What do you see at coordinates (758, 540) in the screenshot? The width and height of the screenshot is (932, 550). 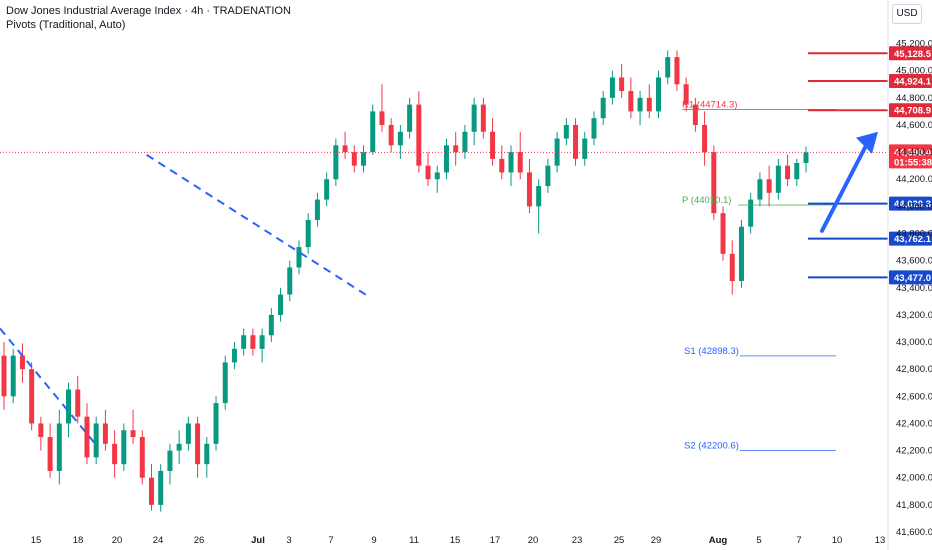 I see `time-tick-label: 5` at bounding box center [758, 540].